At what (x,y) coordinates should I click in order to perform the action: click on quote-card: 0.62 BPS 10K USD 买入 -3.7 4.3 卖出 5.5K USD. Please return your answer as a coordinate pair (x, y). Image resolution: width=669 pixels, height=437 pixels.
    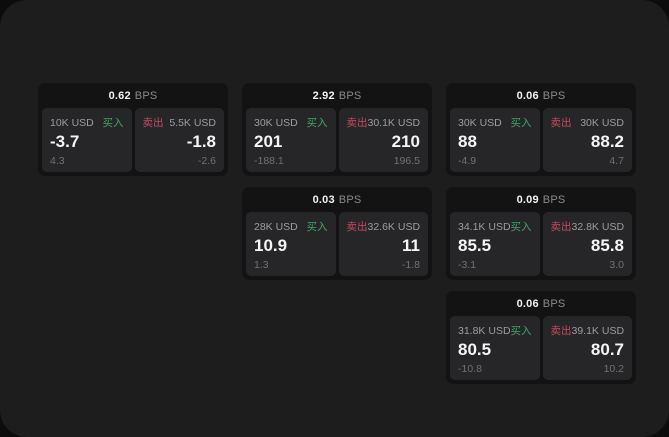
    Looking at the image, I should click on (133, 129).